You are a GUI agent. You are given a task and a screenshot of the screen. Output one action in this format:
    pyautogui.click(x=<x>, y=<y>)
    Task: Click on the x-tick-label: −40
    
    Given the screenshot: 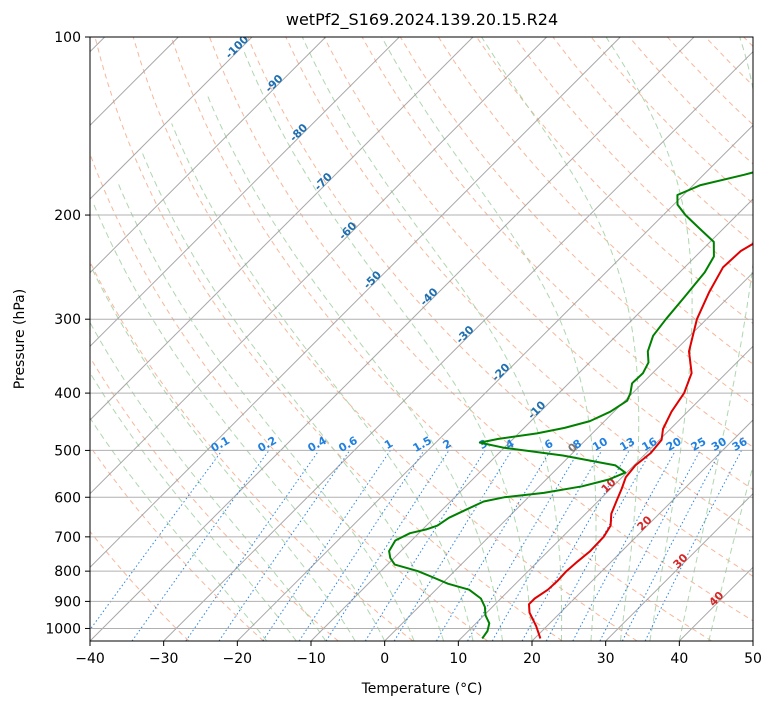 What is the action you would take?
    pyautogui.click(x=90, y=659)
    